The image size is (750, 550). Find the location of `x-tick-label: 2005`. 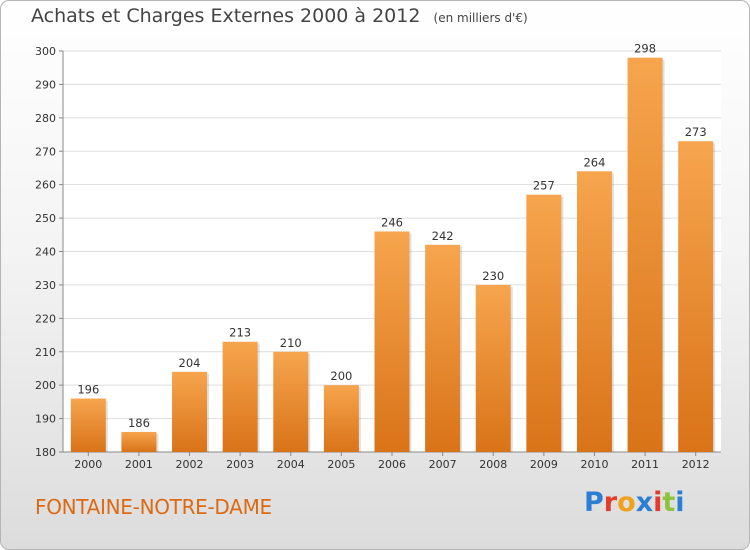

x-tick-label: 2005 is located at coordinates (341, 464).